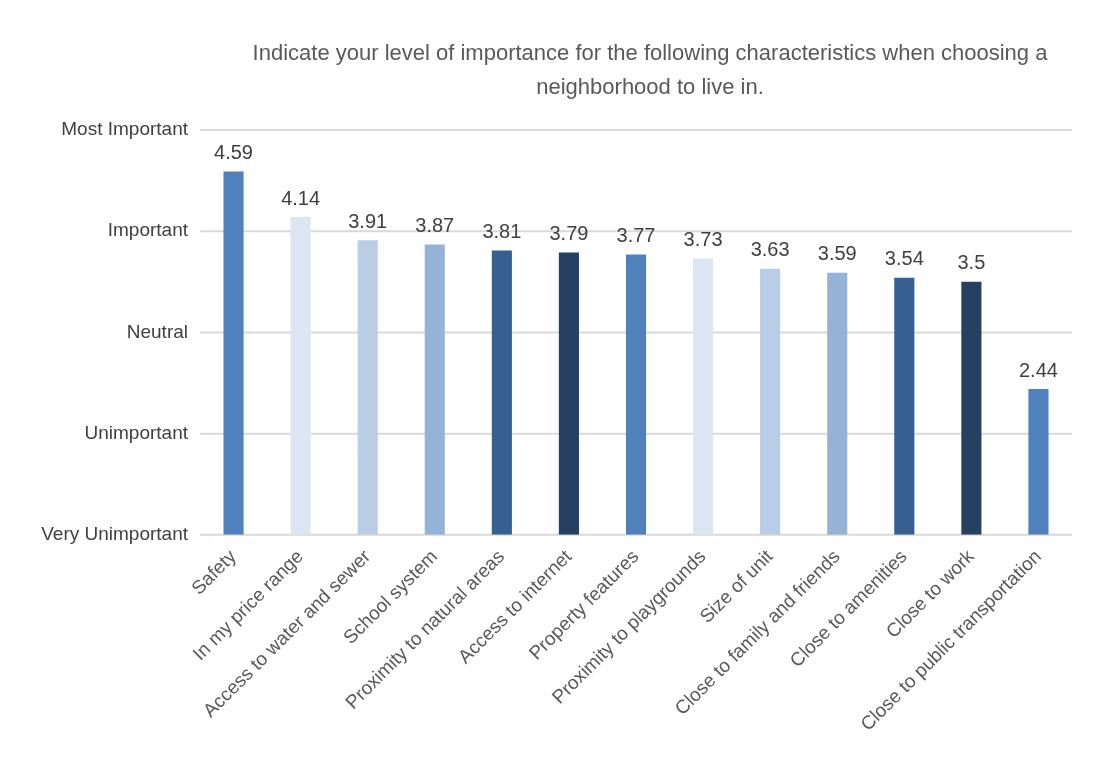  I want to click on data-label: 3.91, so click(368, 220).